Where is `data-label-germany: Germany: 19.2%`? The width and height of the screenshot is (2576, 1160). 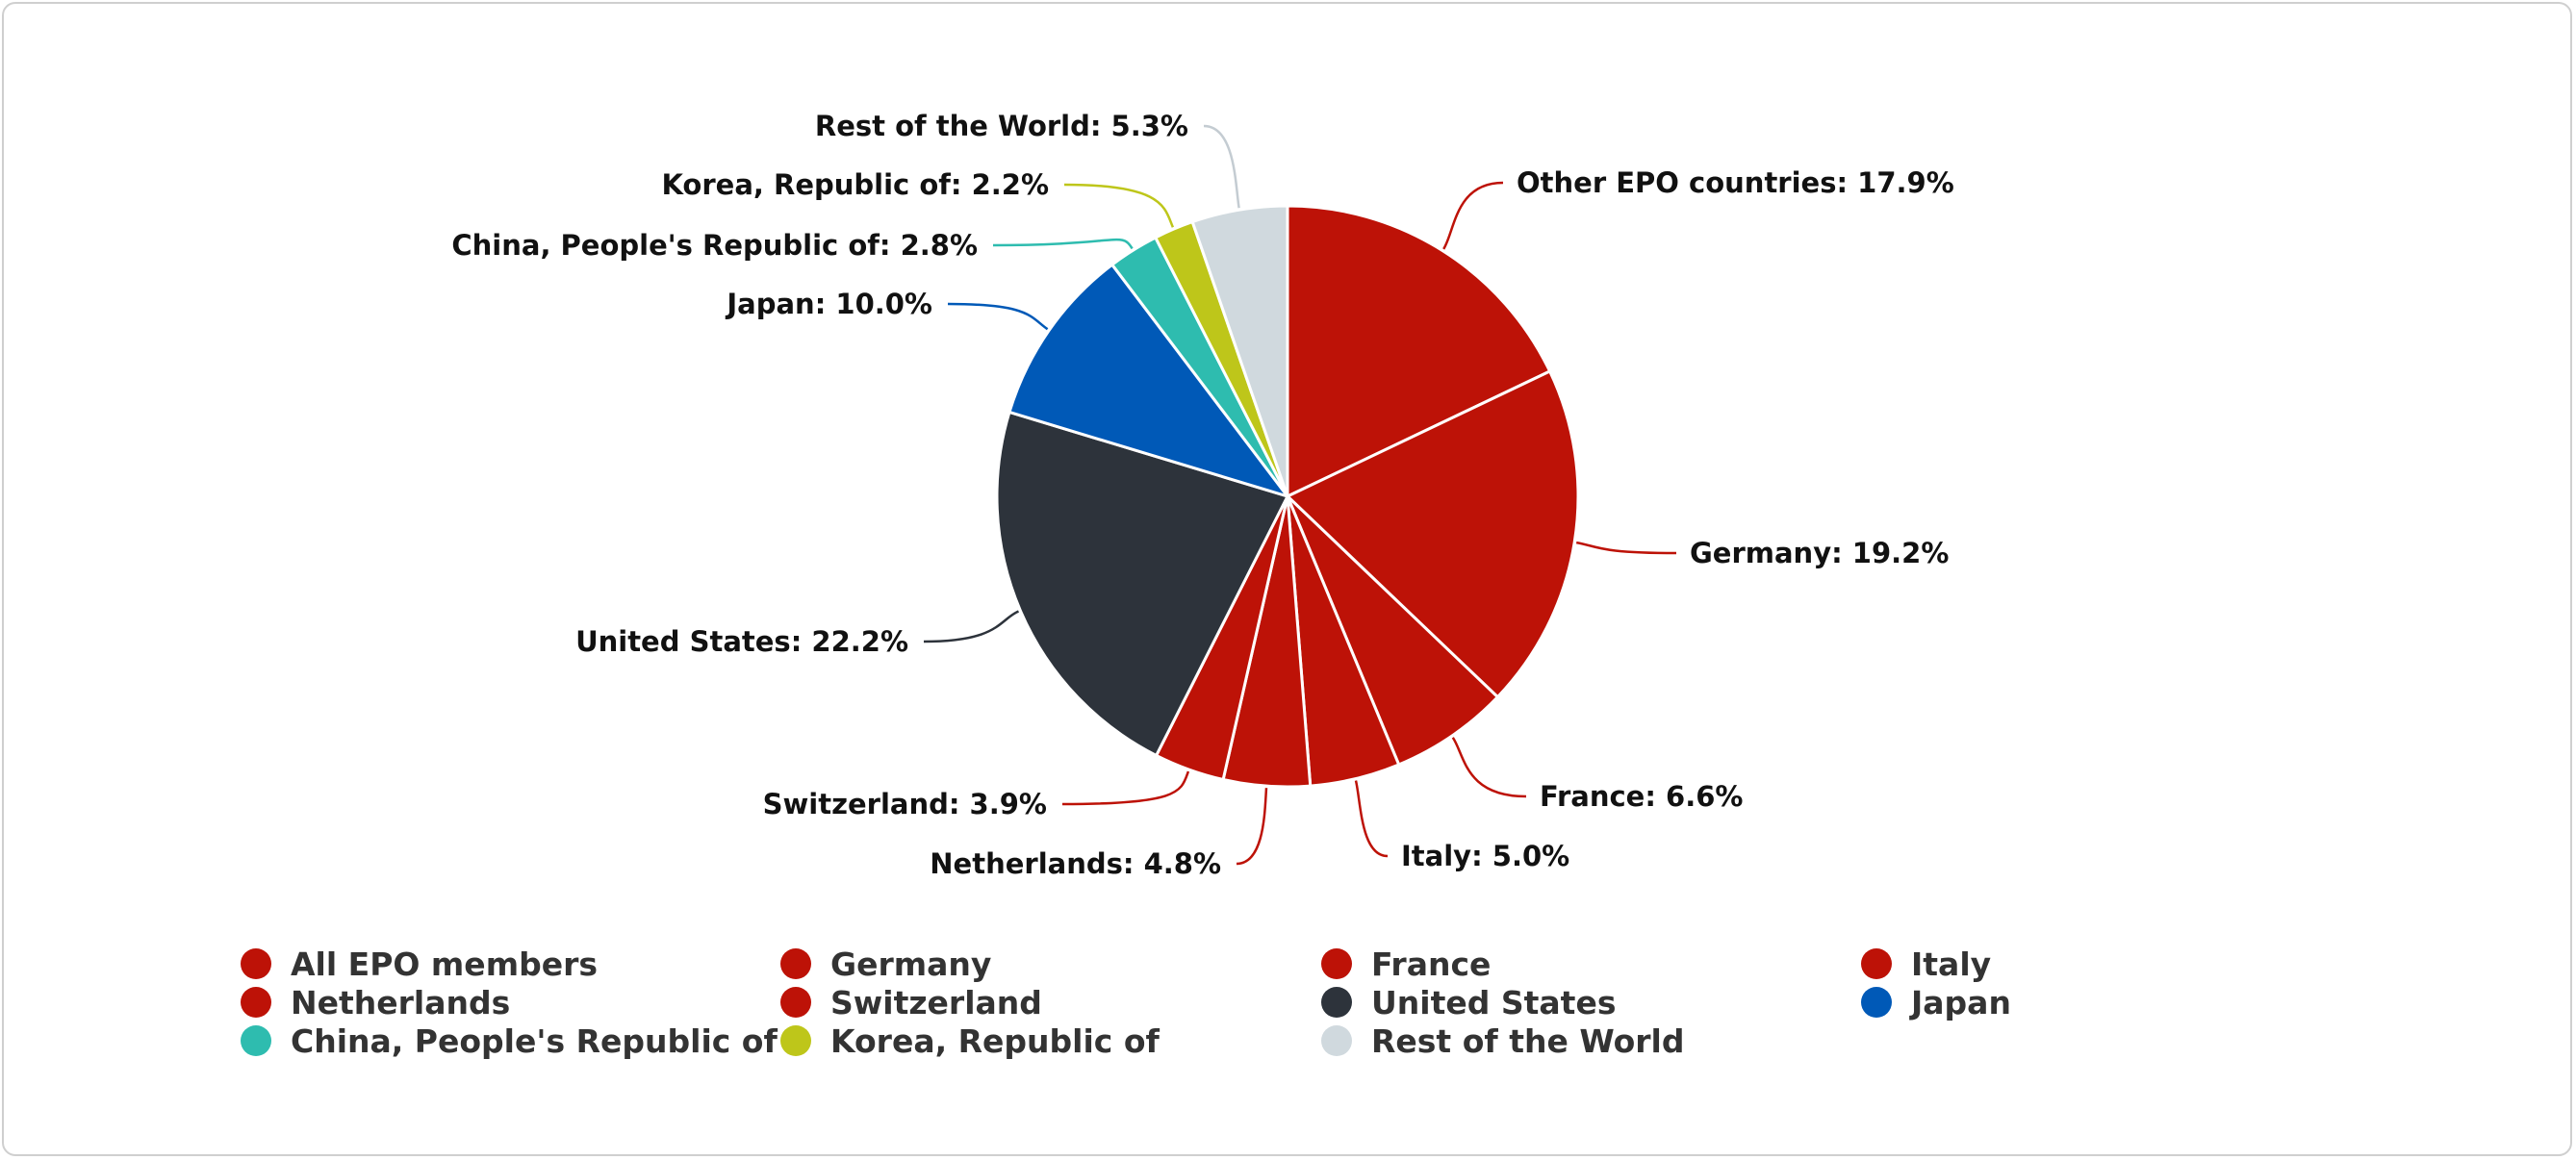
data-label-germany: Germany: 19.2% is located at coordinates (1819, 553).